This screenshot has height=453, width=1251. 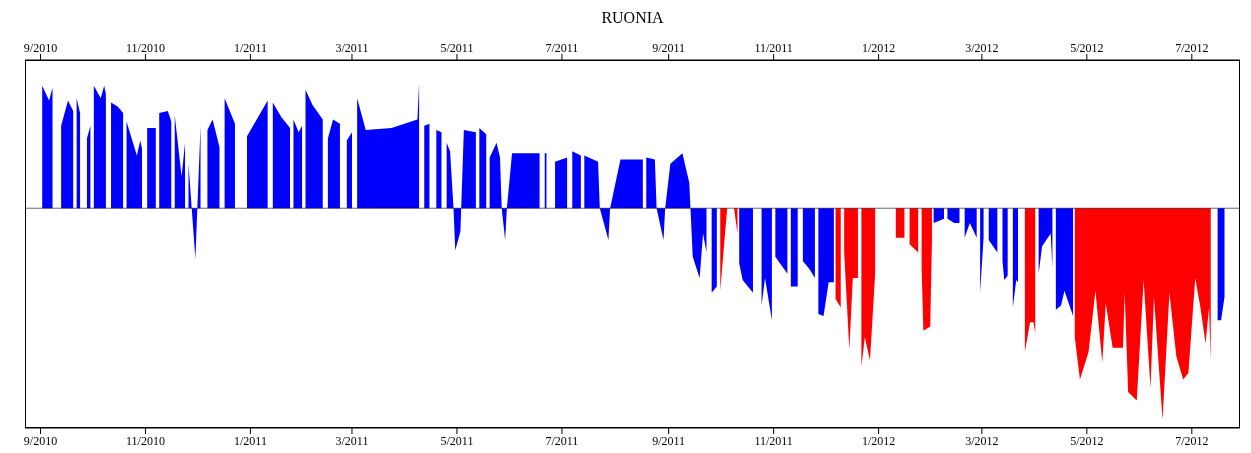 I want to click on x-tick-label: 5/2012, so click(x=1087, y=440).